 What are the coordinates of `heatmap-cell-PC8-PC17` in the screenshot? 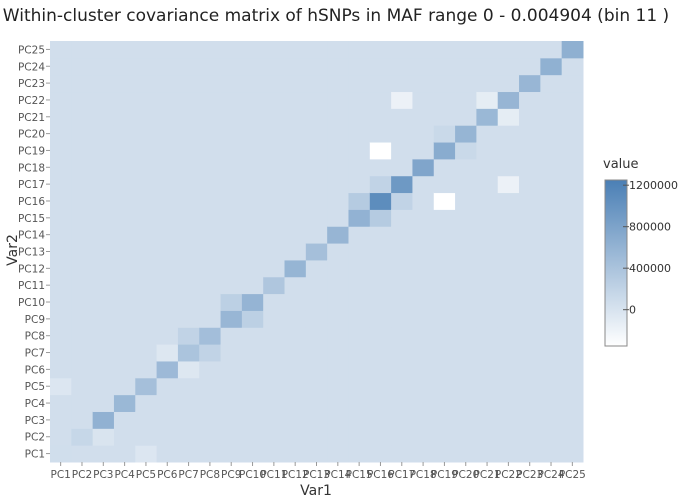 It's located at (210, 184).